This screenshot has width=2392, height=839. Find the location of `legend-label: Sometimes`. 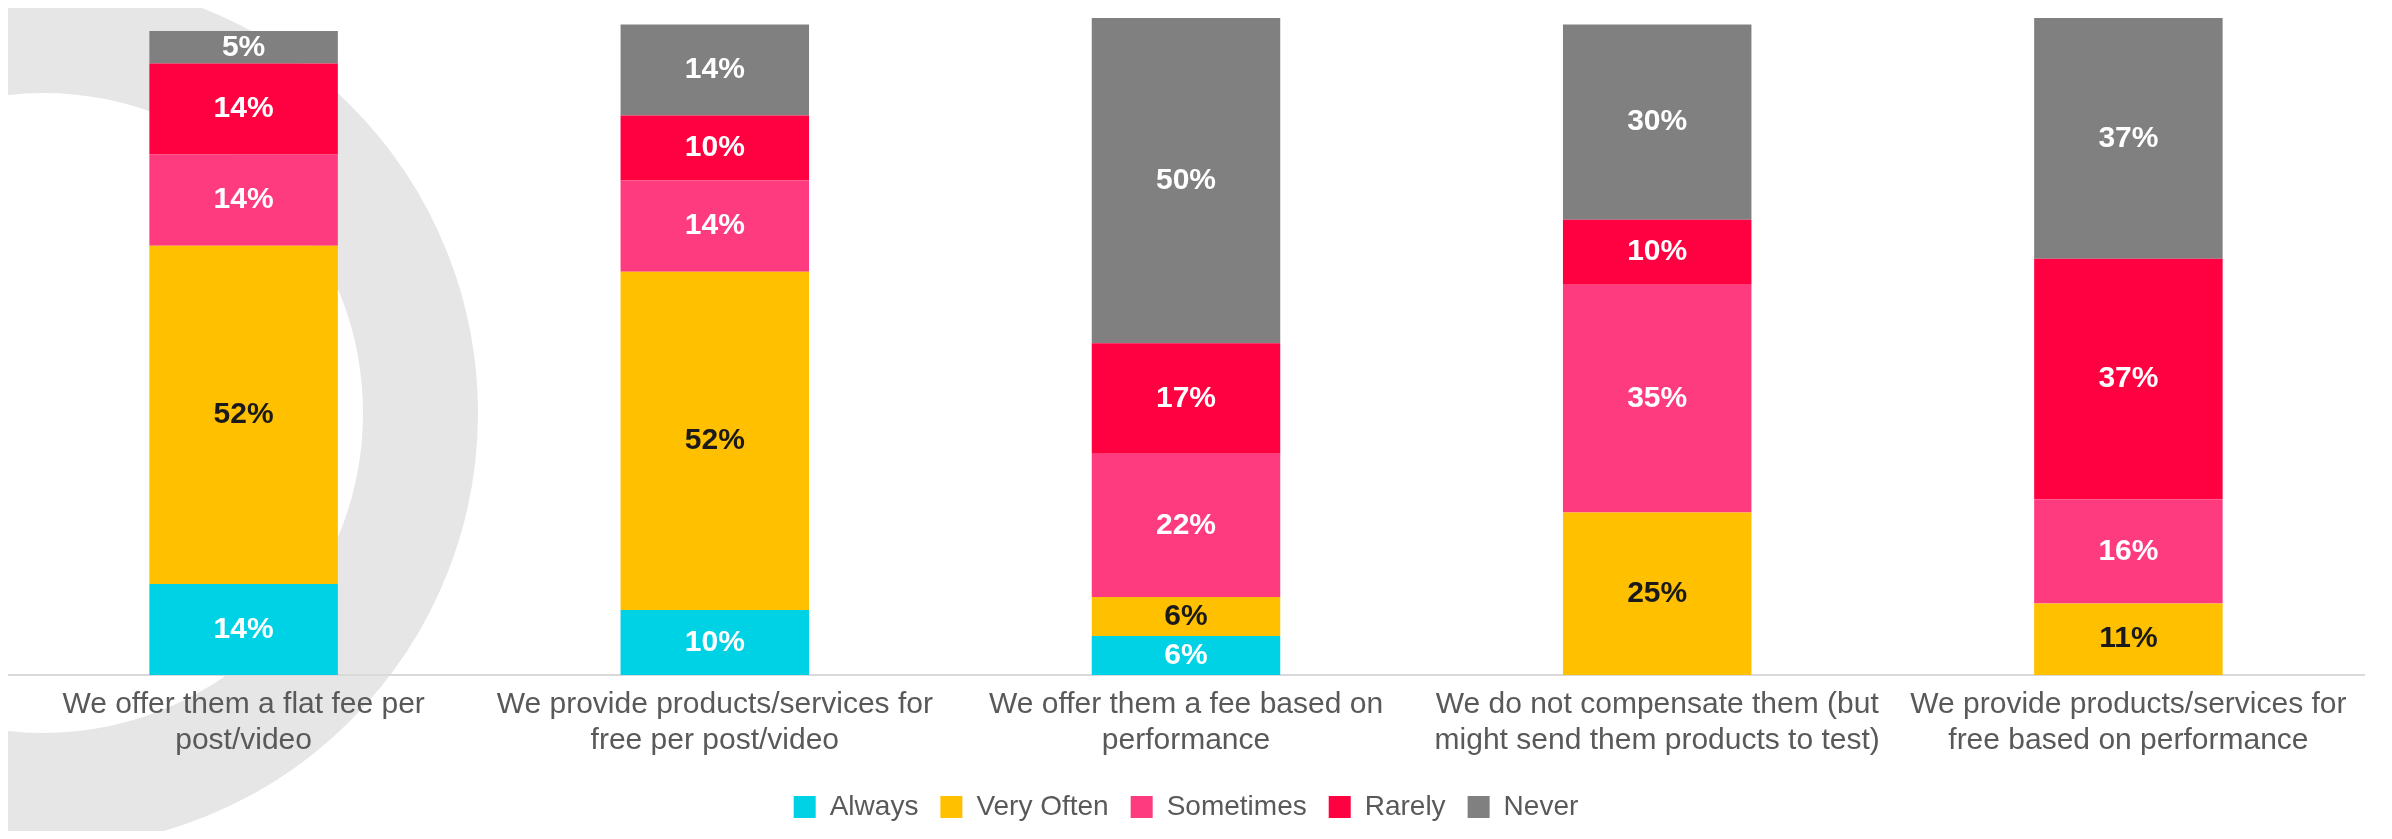

legend-label: Sometimes is located at coordinates (1236, 805).